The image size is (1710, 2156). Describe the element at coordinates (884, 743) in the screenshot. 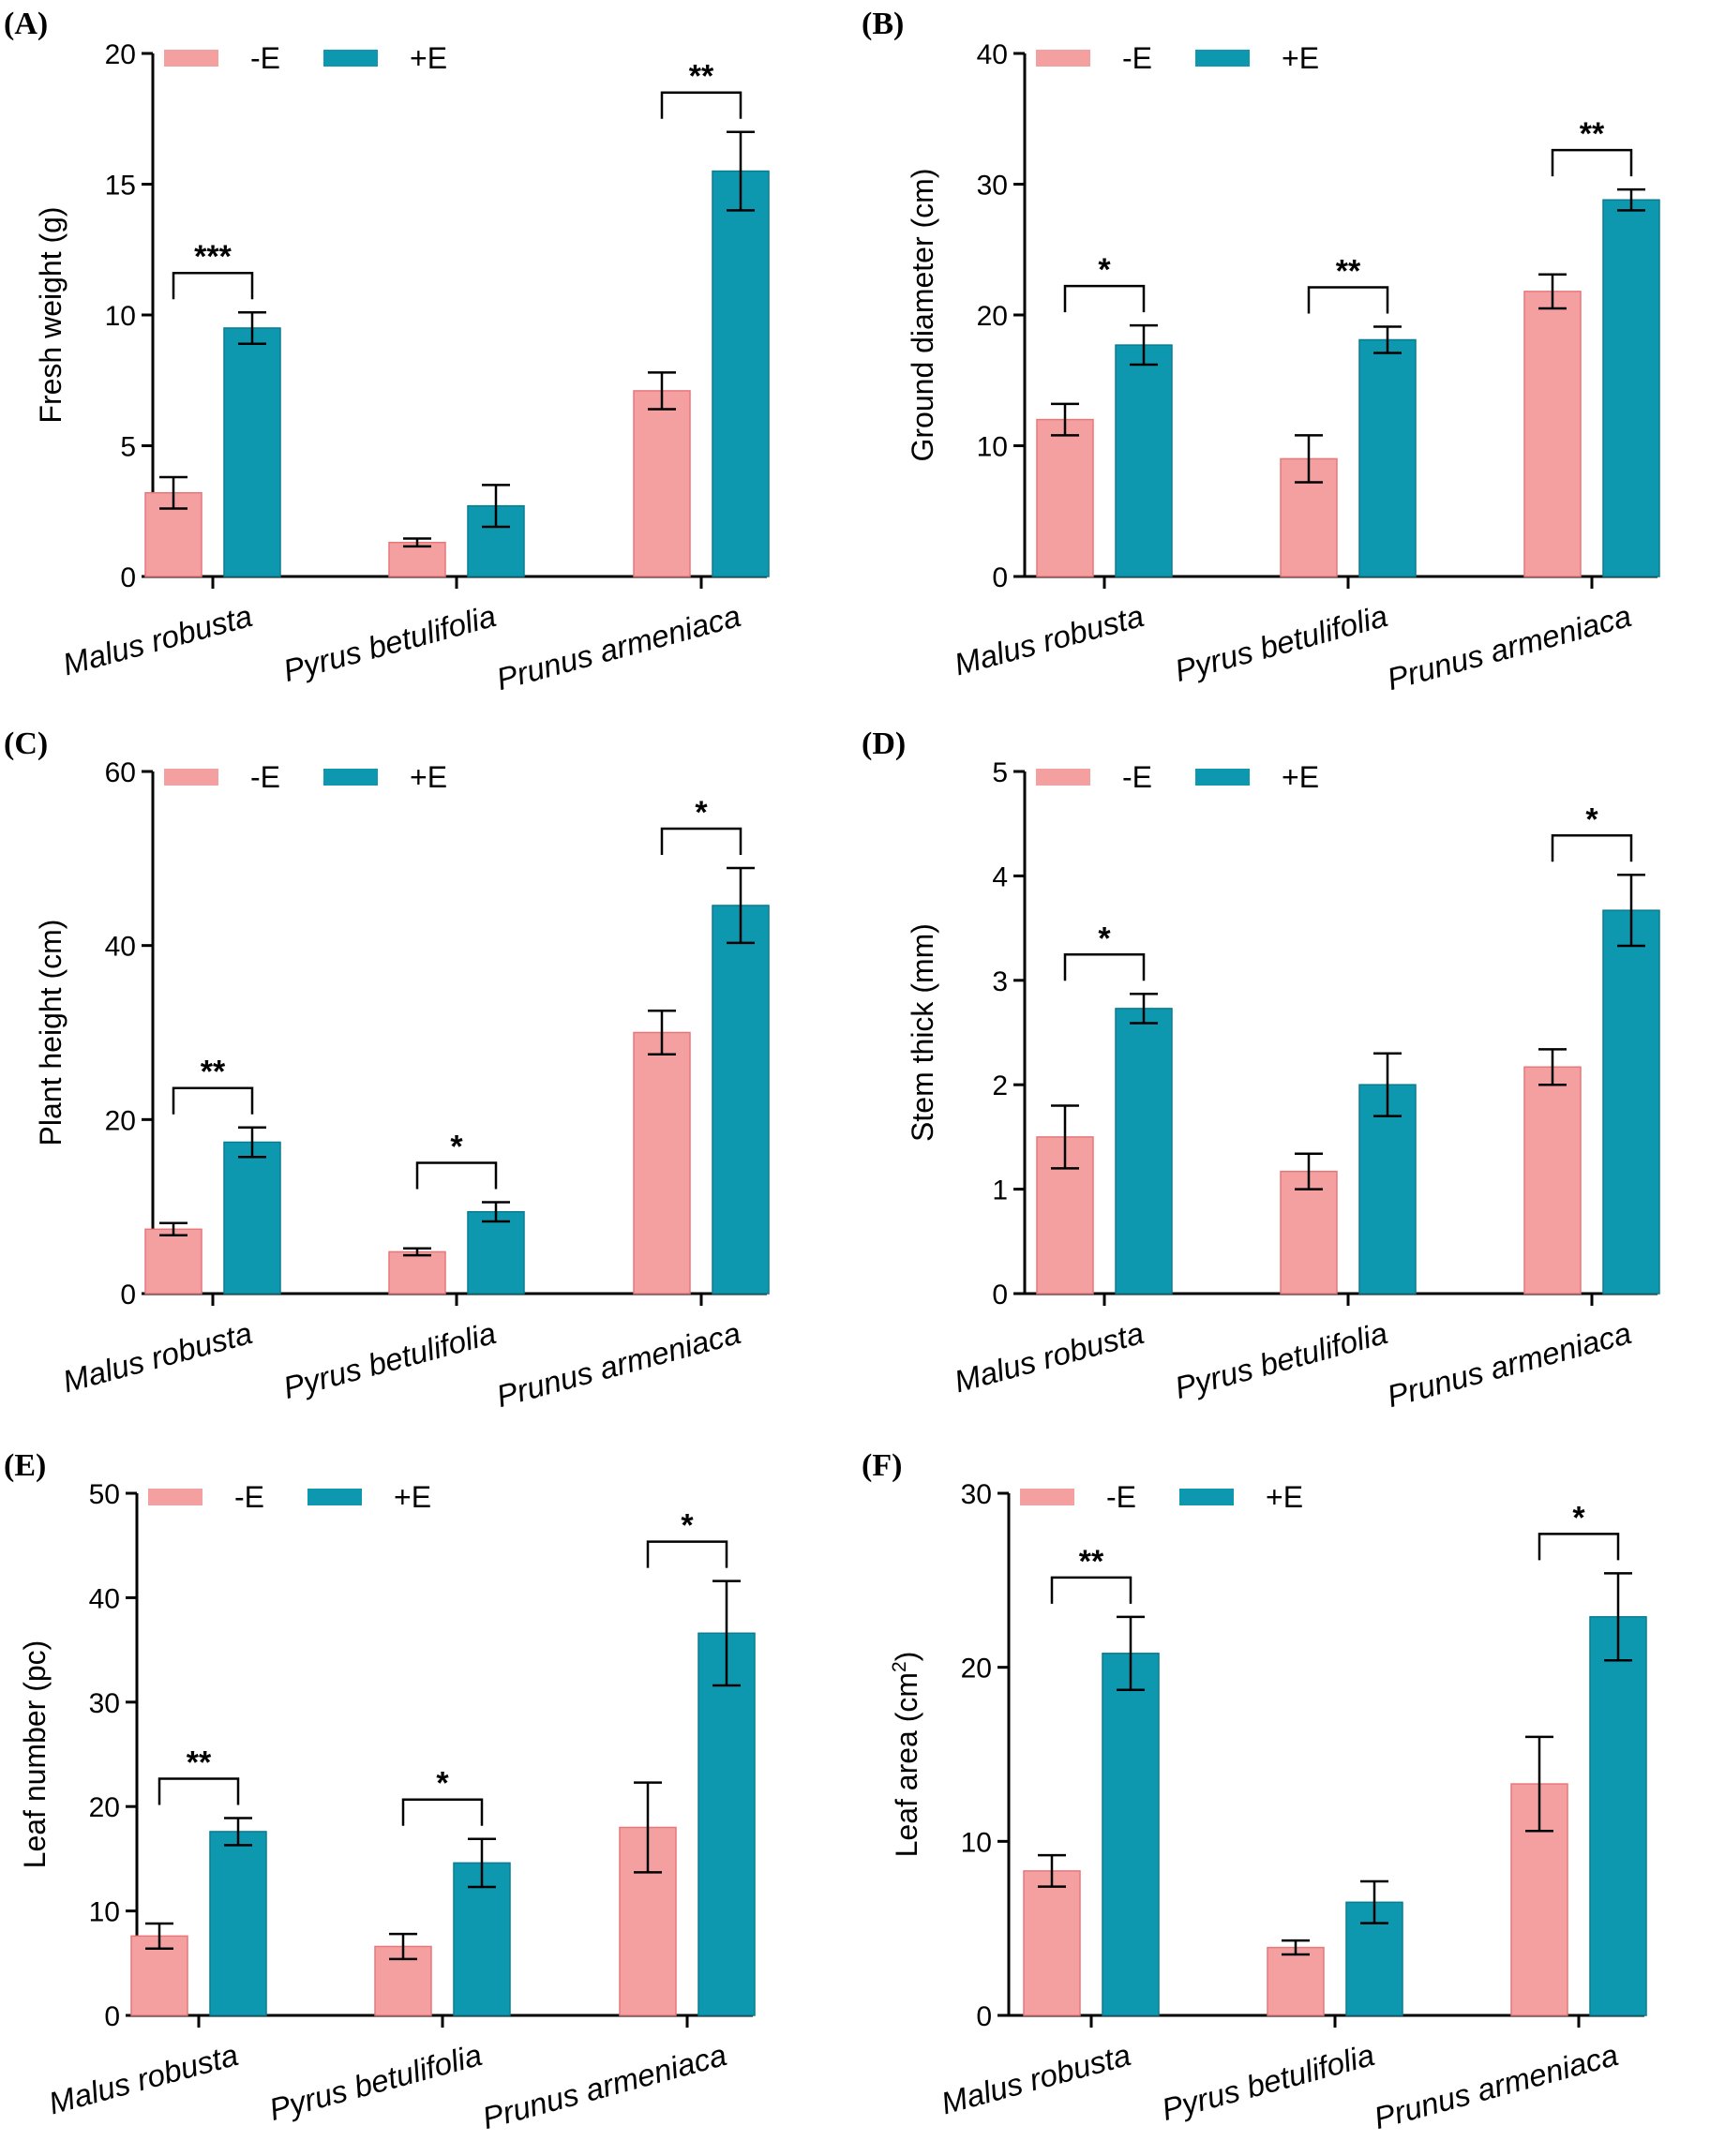

I see `panel-label: (D)` at that location.